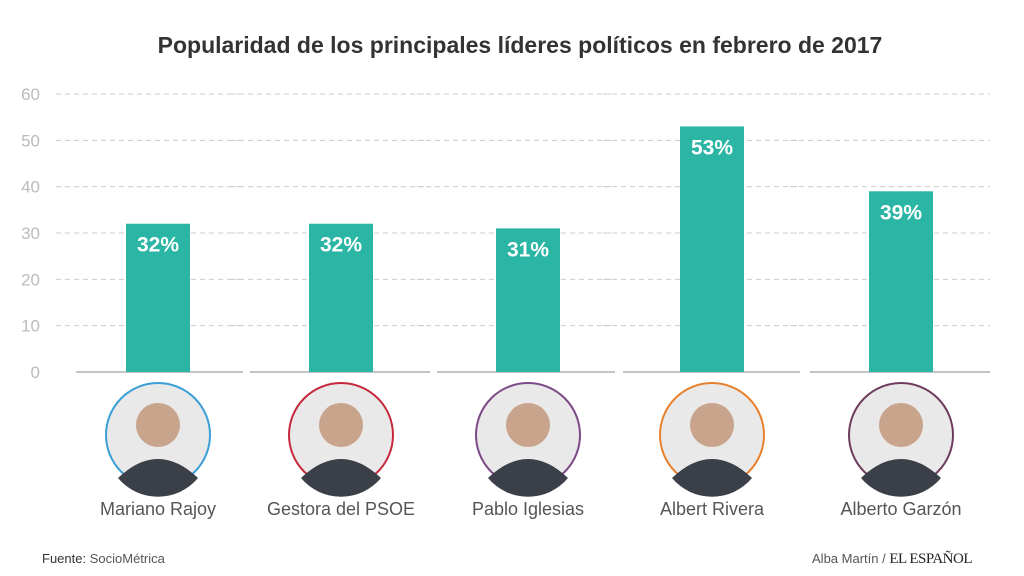 The width and height of the screenshot is (1024, 576). What do you see at coordinates (30, 279) in the screenshot?
I see `y-tick-label: 20` at bounding box center [30, 279].